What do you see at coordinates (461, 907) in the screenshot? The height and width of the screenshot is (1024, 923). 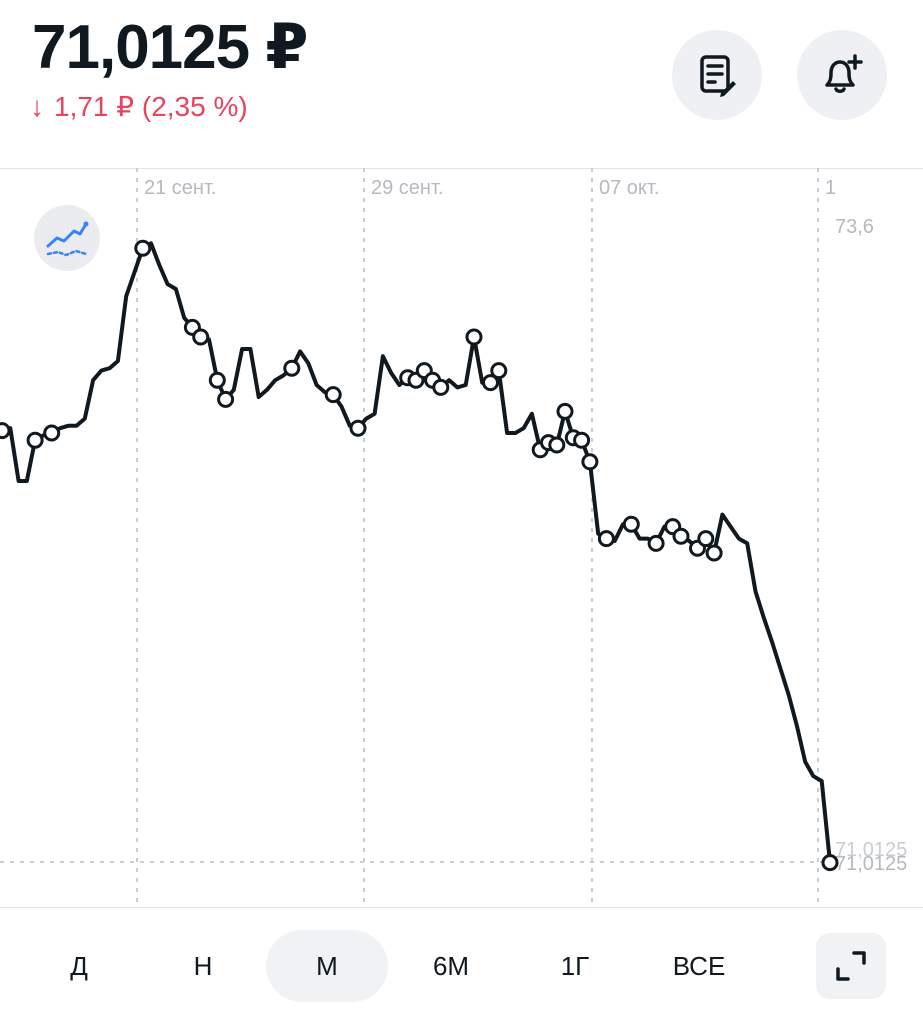 I see `chart-bottom-divider` at bounding box center [461, 907].